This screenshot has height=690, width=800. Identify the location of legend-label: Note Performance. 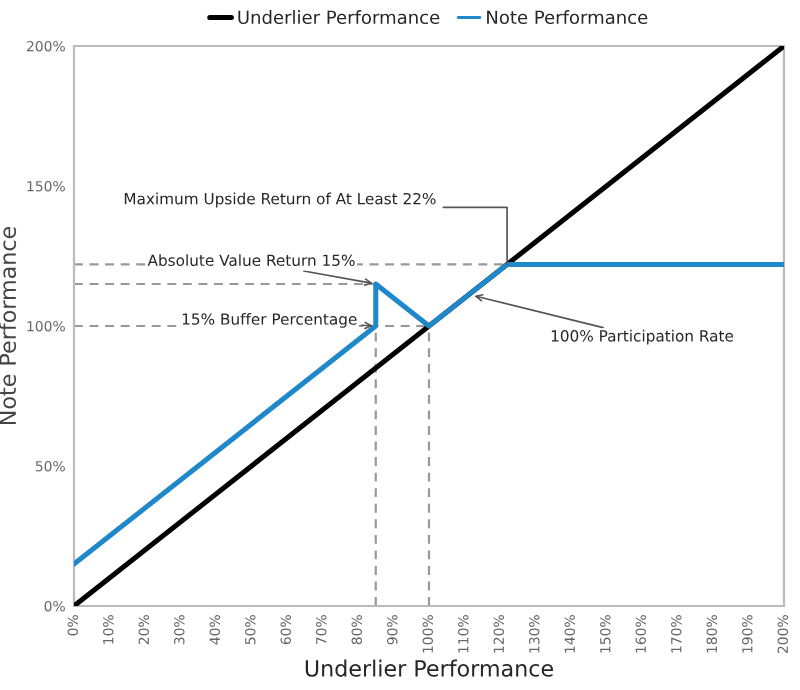
(567, 17).